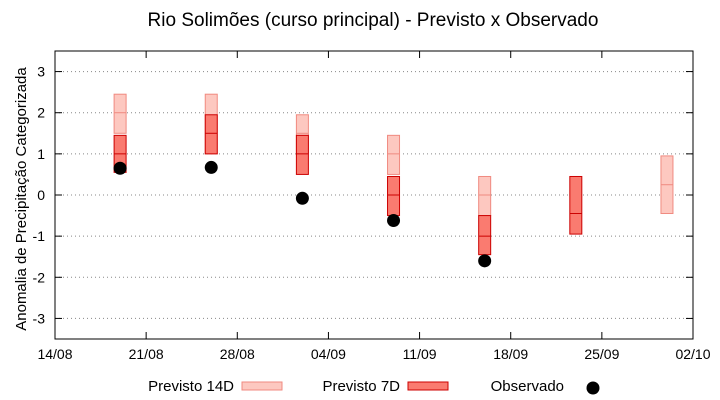 The image size is (720, 400). What do you see at coordinates (39, 236) in the screenshot?
I see `y-tick-label: -1` at bounding box center [39, 236].